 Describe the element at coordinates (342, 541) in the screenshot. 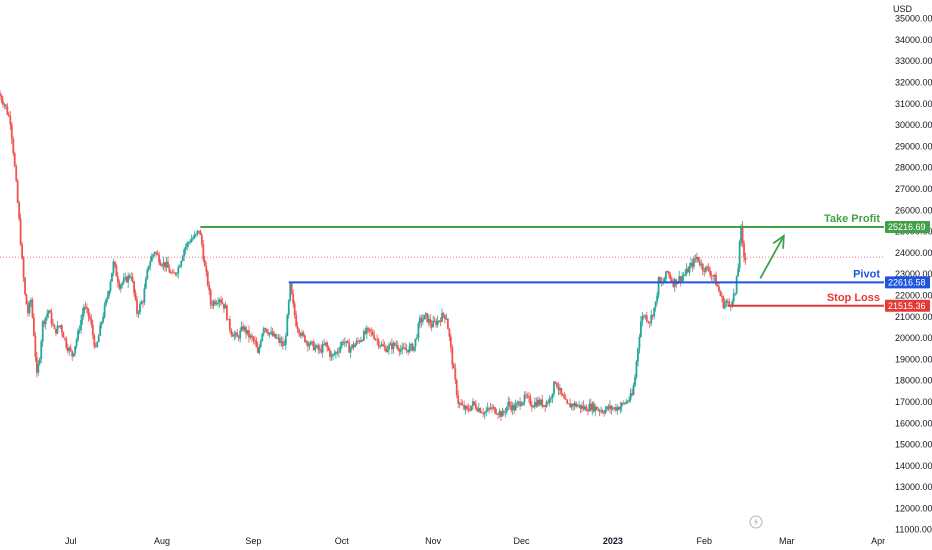

I see `time-tick-label: Oct` at that location.